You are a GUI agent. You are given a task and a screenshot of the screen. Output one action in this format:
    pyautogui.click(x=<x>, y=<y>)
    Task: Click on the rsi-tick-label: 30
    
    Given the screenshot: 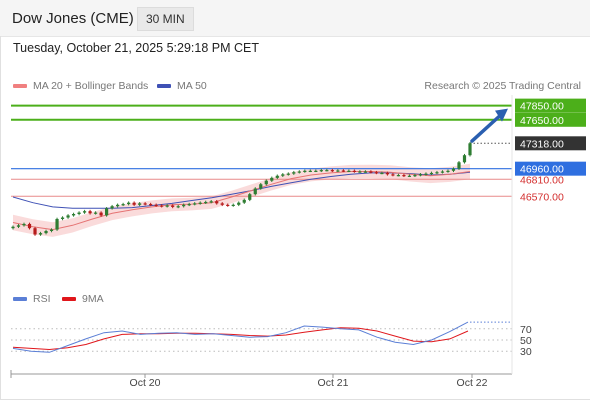 What is the action you would take?
    pyautogui.click(x=526, y=352)
    